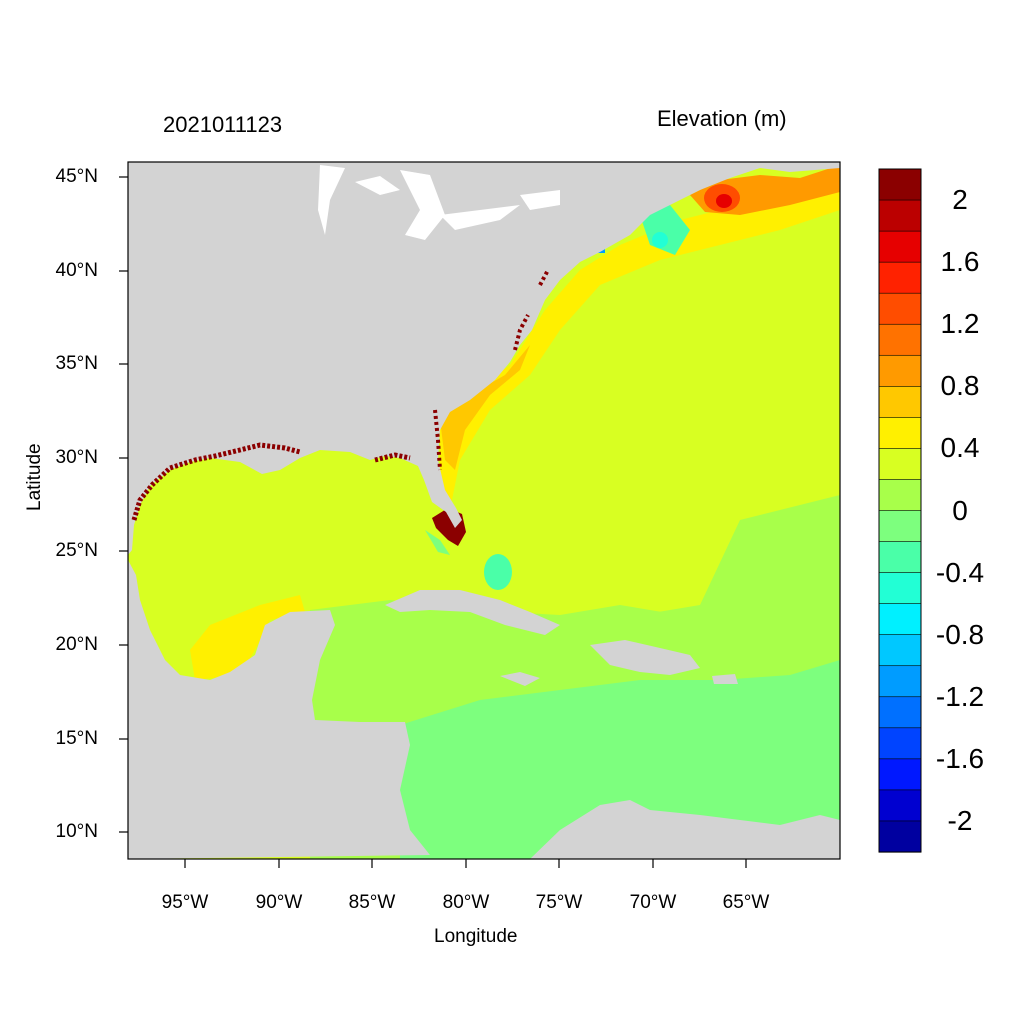  I want to click on x-tick-label: 90°W, so click(279, 902).